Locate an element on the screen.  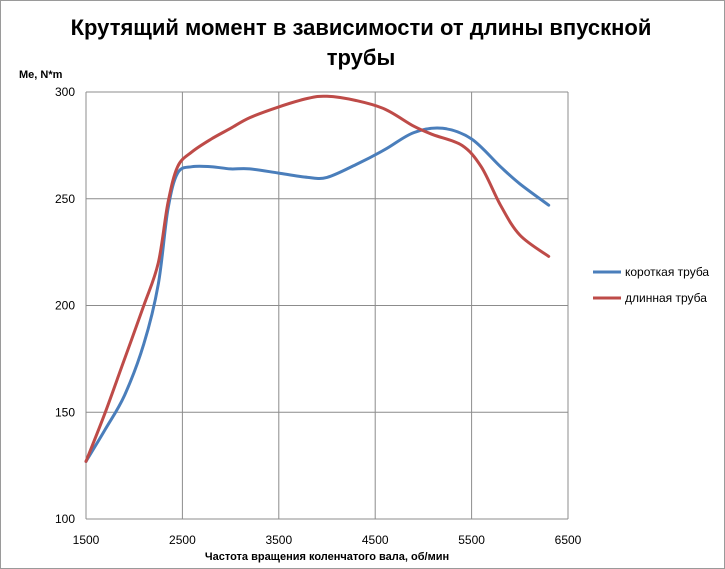
y-tick-label-250: 250 is located at coordinates (65, 199).